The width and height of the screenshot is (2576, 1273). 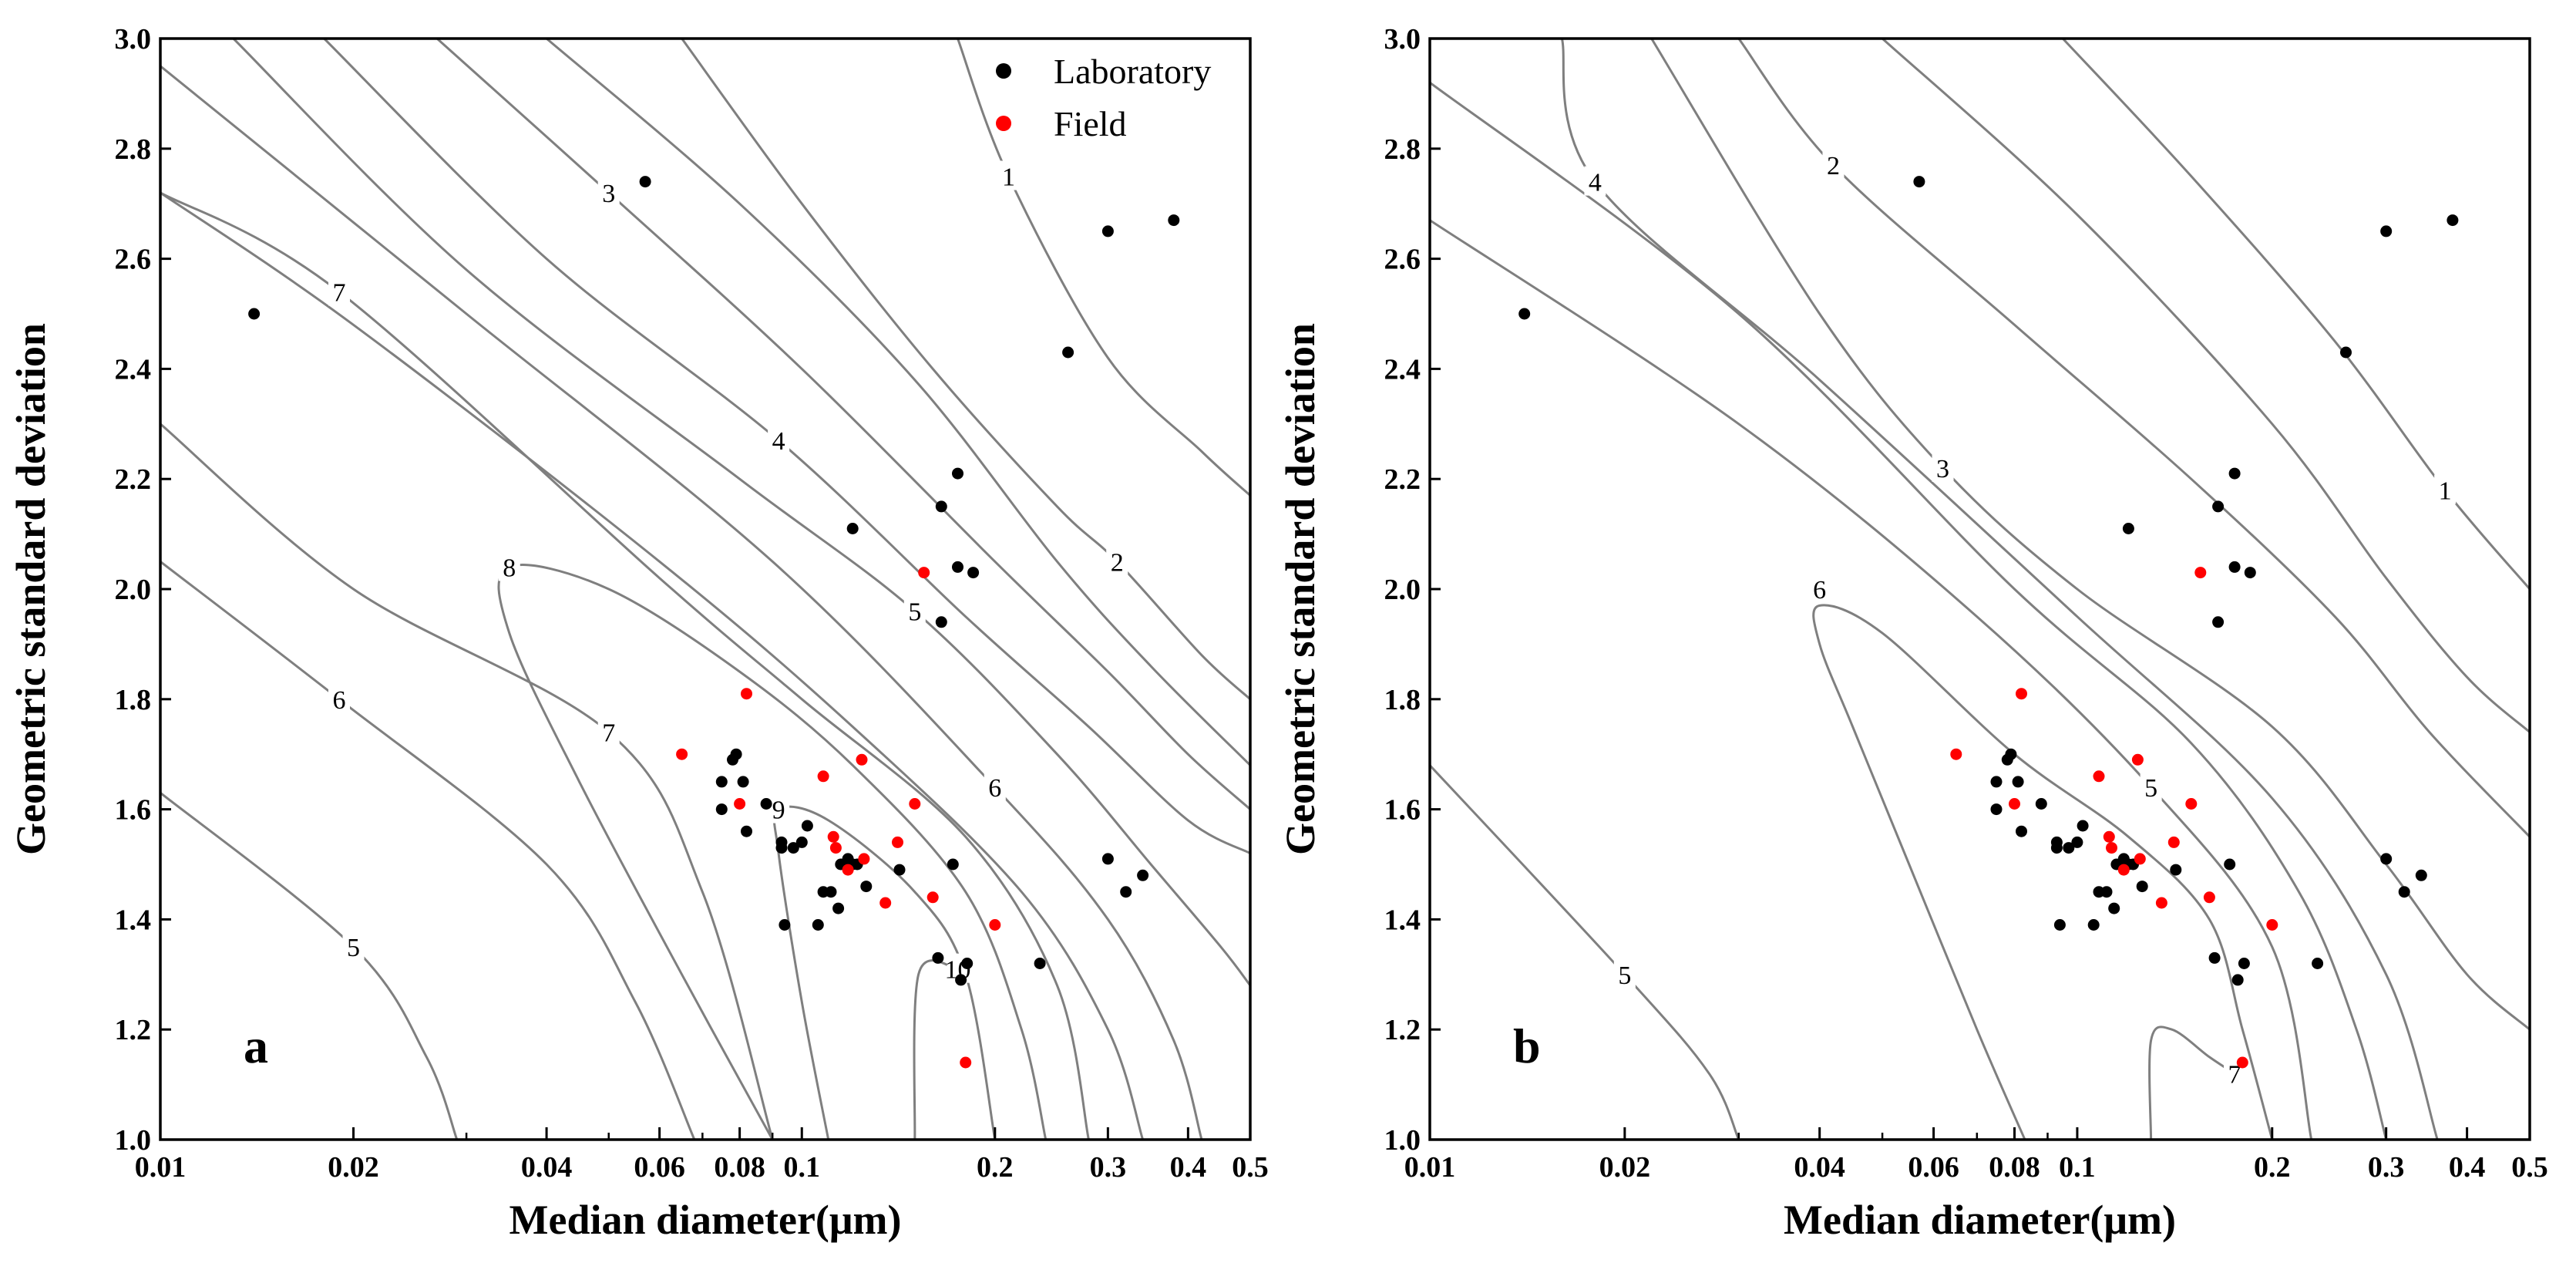 I want to click on contour-label: 1, so click(x=2445, y=491).